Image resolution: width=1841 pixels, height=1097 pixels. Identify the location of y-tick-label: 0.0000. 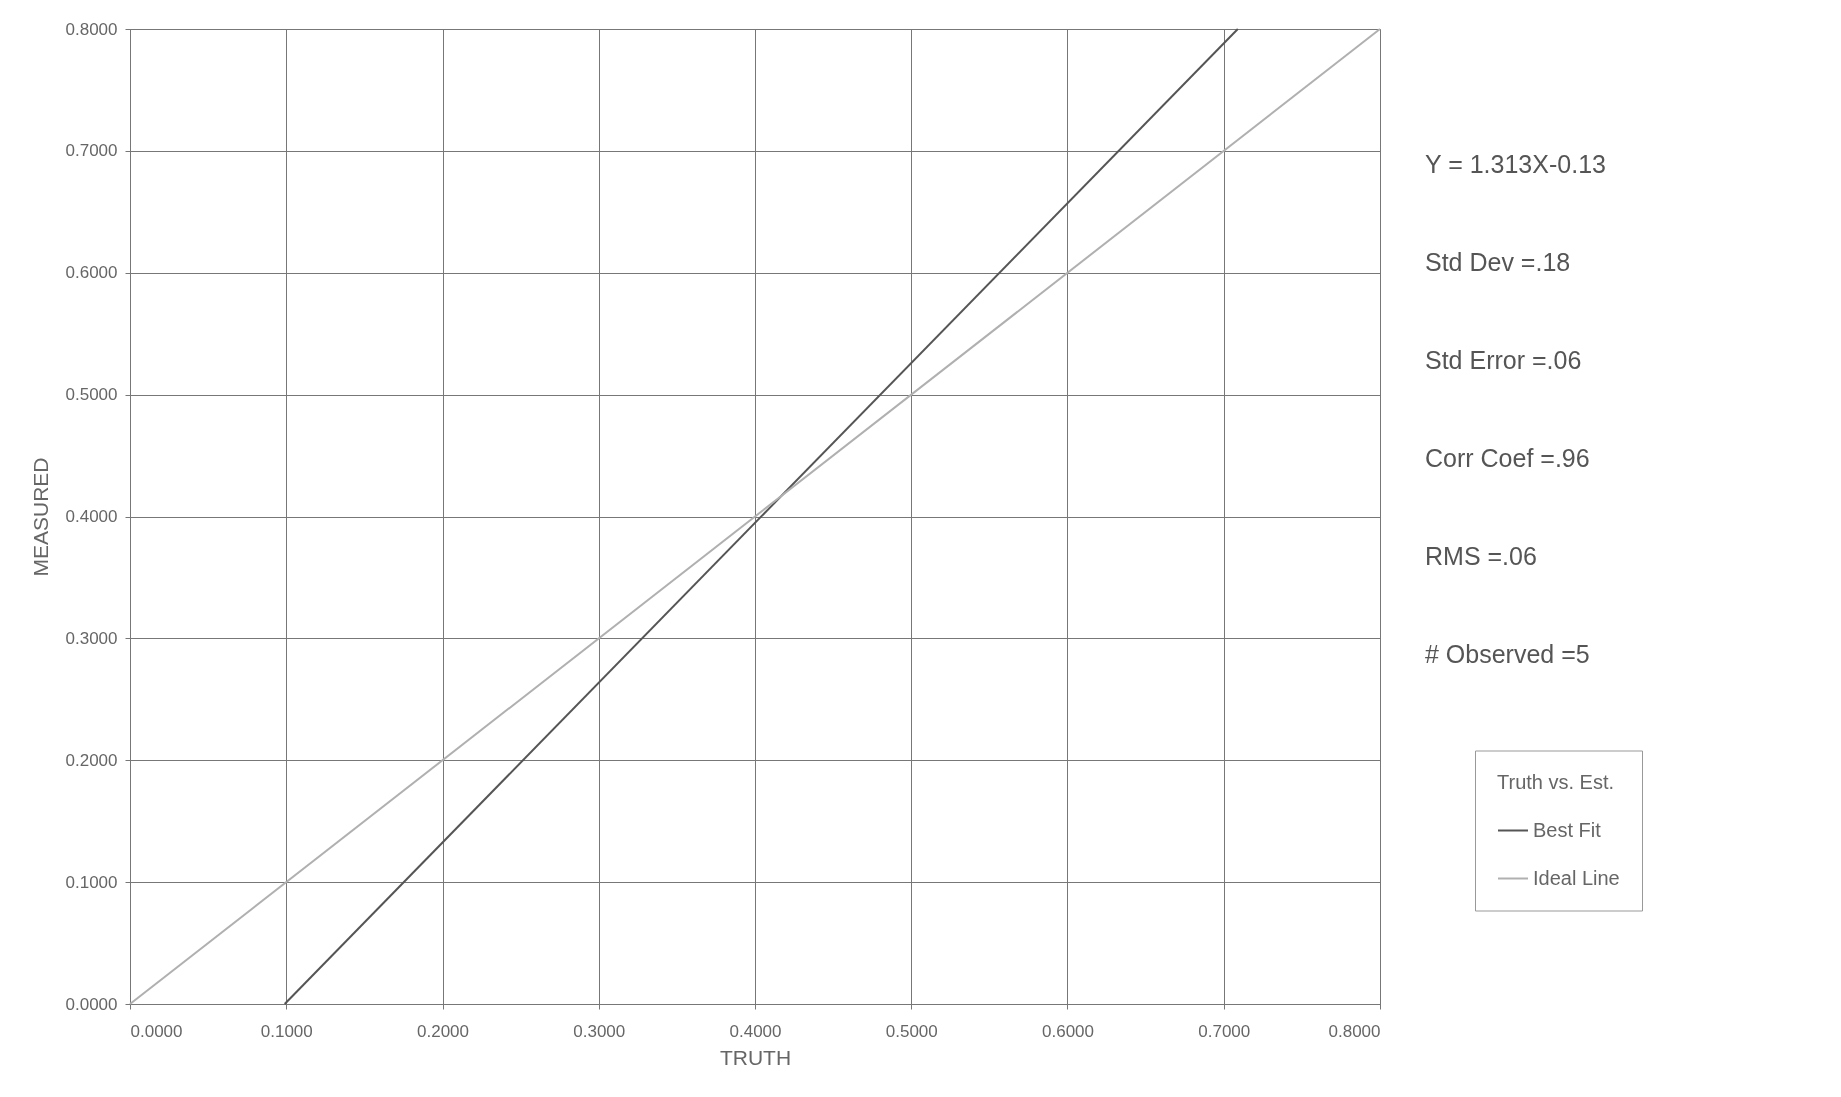
(91, 1004).